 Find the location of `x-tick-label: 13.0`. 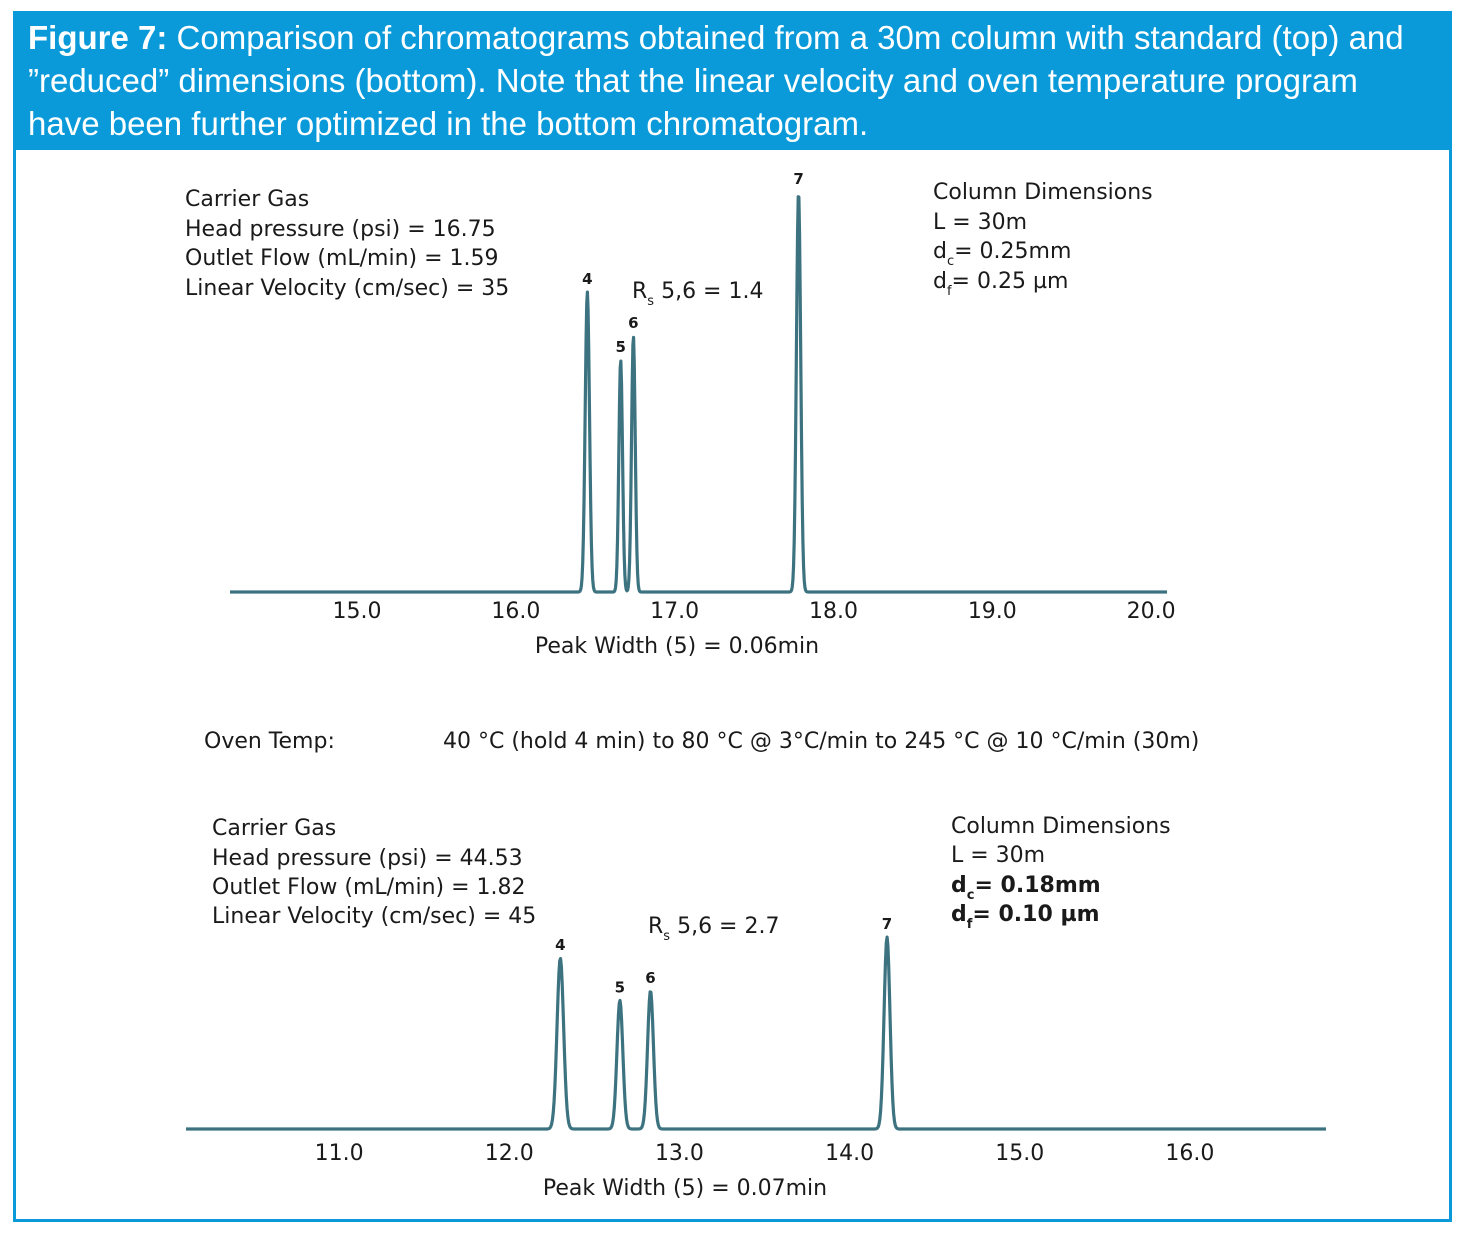

x-tick-label: 13.0 is located at coordinates (679, 1153).